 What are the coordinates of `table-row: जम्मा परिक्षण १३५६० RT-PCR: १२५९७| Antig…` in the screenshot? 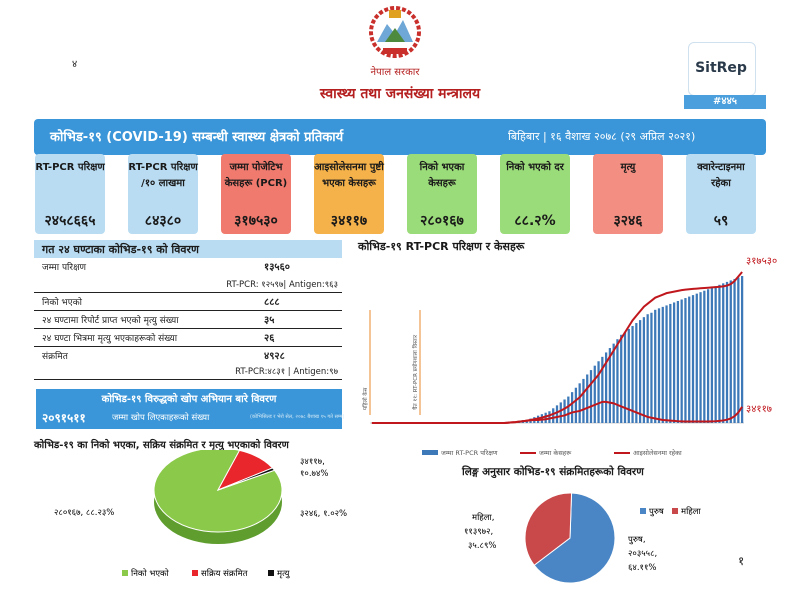 It's located at (188, 275).